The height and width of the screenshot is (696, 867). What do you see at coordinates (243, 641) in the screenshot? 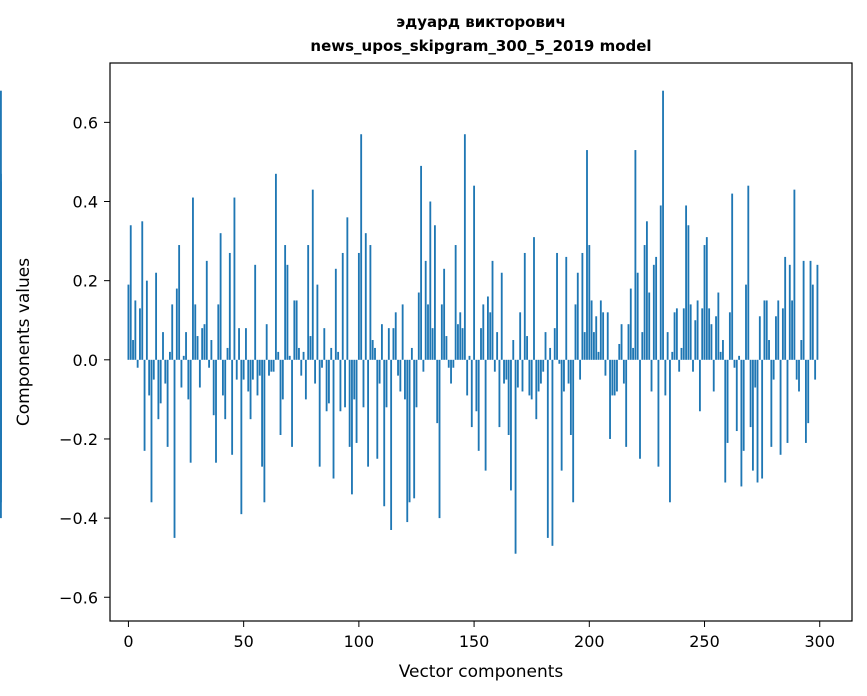
I see `x-tick-label: 50` at bounding box center [243, 641].